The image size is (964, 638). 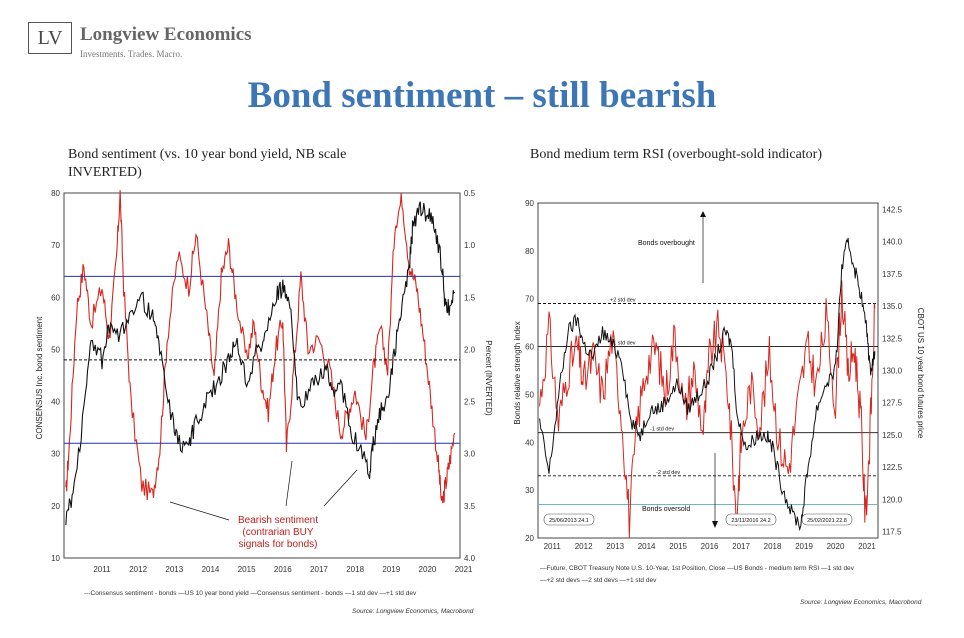 I want to click on rsi-y-tick: 90, so click(x=529, y=203).